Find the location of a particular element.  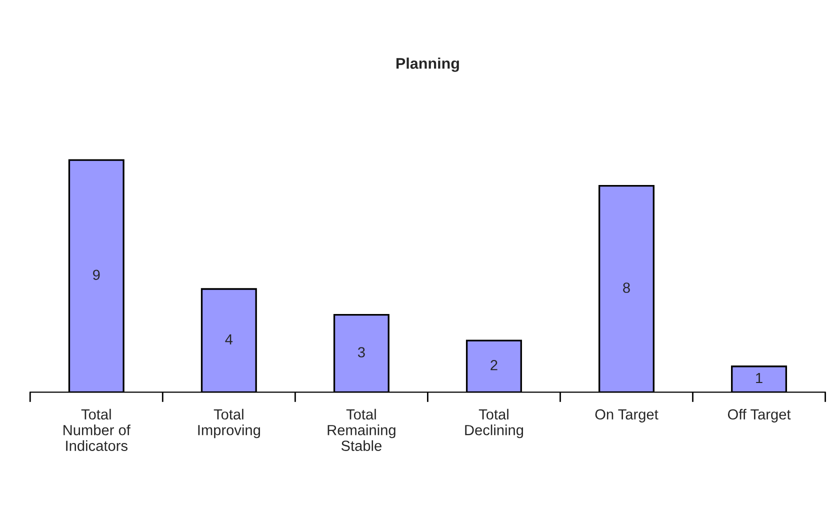

x-tick-label: Total Number of Indicators is located at coordinates (97, 429).